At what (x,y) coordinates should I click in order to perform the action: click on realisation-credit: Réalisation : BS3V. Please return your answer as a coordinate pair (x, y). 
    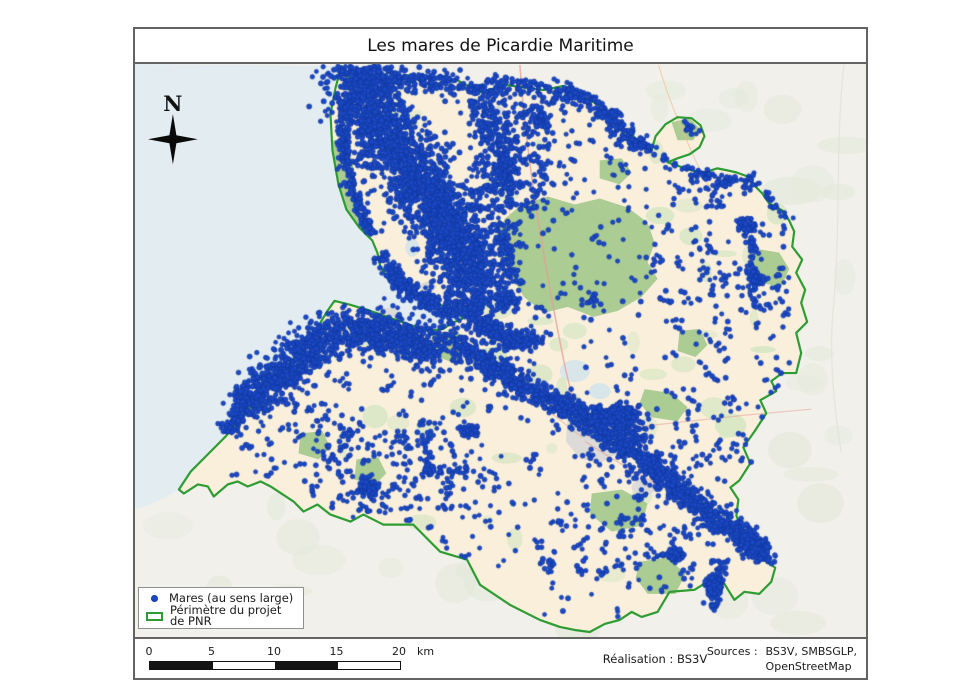
    Looking at the image, I should click on (655, 659).